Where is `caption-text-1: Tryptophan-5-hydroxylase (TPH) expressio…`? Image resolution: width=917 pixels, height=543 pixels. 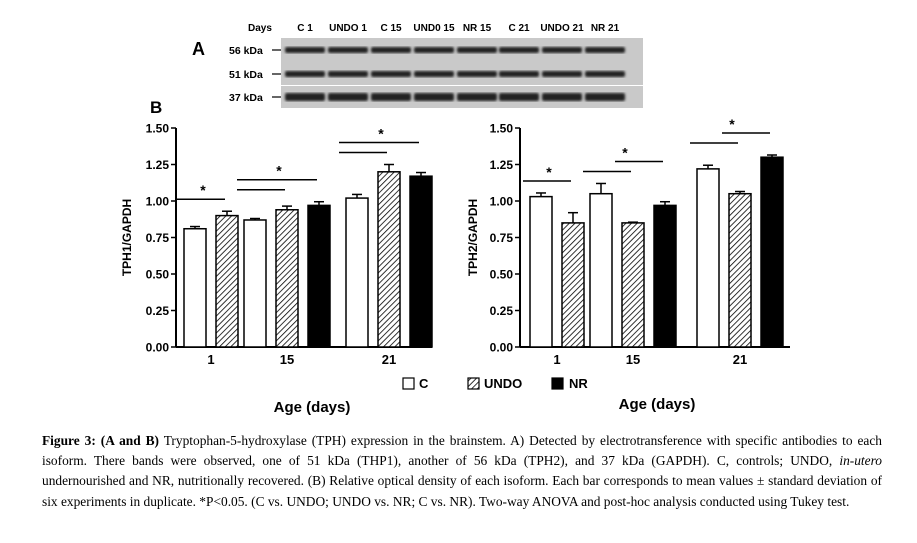 caption-text-1: Tryptophan-5-hydroxylase (TPH) expressio… is located at coordinates (462, 451).